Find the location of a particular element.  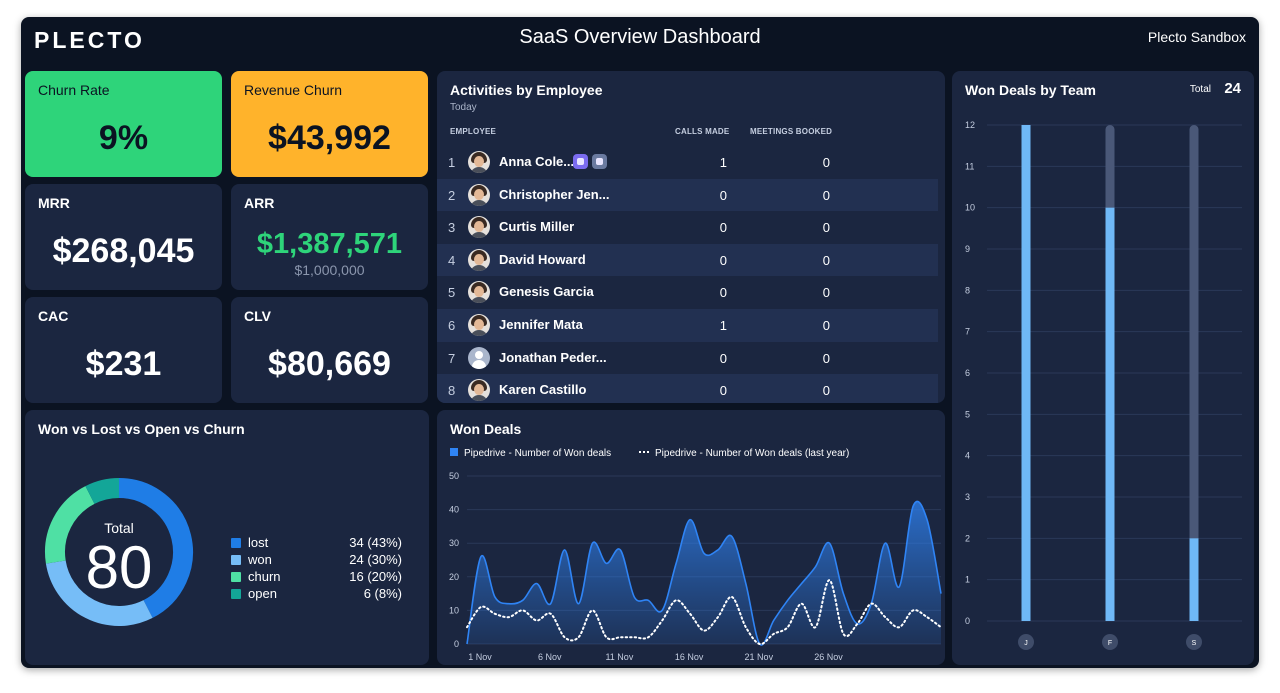

plecto-logo: PLECTO is located at coordinates (89, 40).